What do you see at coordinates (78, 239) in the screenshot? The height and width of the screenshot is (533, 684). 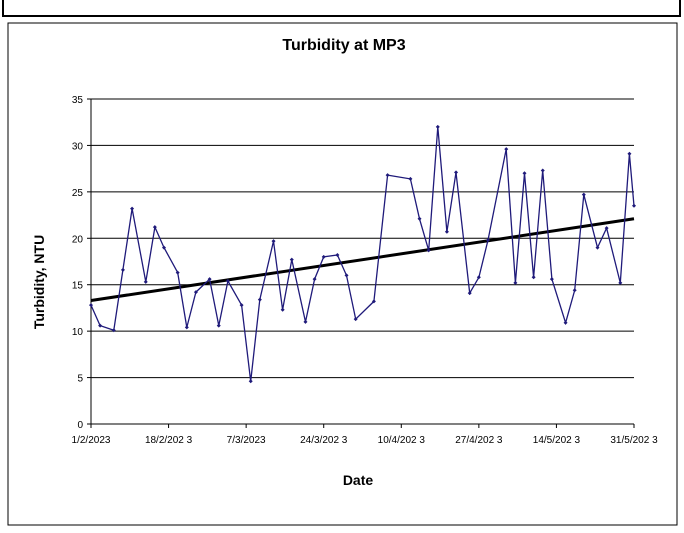 I see `y-tick-label: 20` at bounding box center [78, 239].